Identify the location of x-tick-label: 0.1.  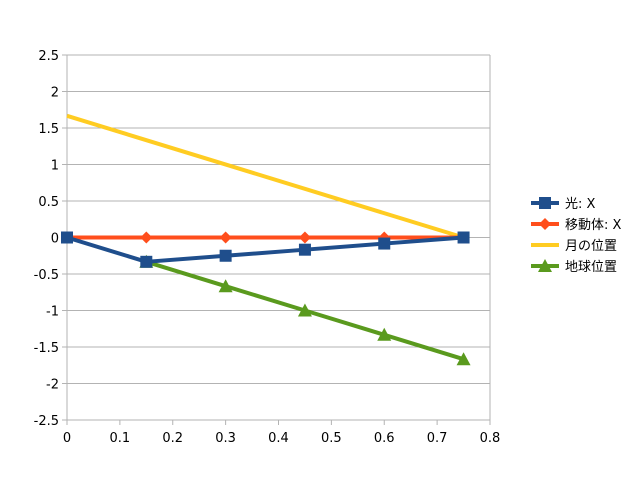
(120, 438).